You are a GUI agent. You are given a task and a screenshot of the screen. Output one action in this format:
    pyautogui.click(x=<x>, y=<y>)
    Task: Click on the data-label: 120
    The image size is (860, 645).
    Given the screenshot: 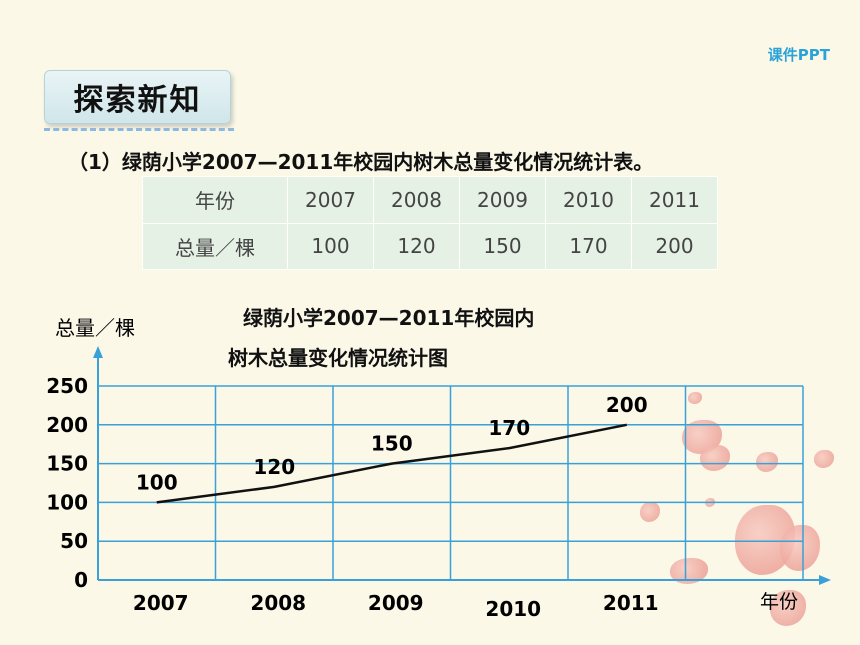 What is the action you would take?
    pyautogui.click(x=274, y=467)
    